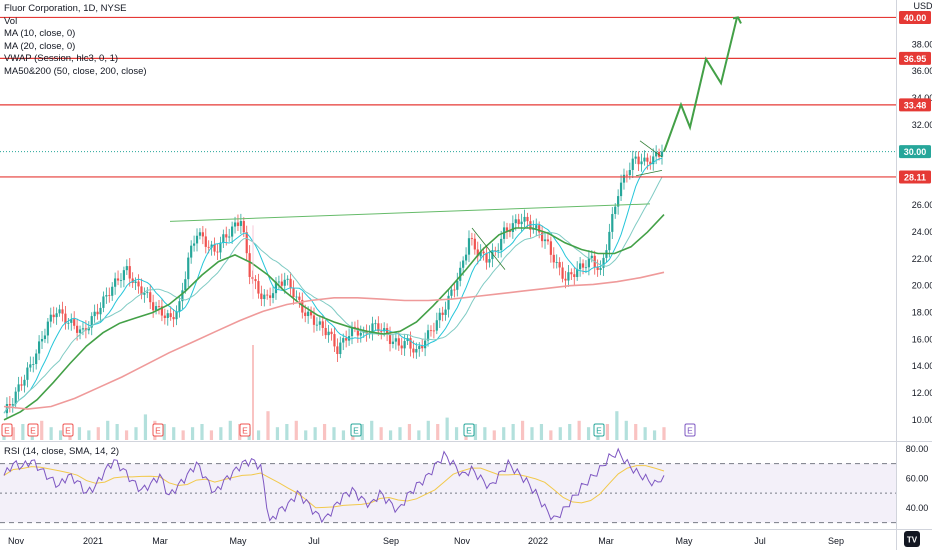 The height and width of the screenshot is (550, 932). What do you see at coordinates (61, 58) in the screenshot?
I see `legend-vwap: VWAP (Session, hlc3, 0, 1)` at bounding box center [61, 58].